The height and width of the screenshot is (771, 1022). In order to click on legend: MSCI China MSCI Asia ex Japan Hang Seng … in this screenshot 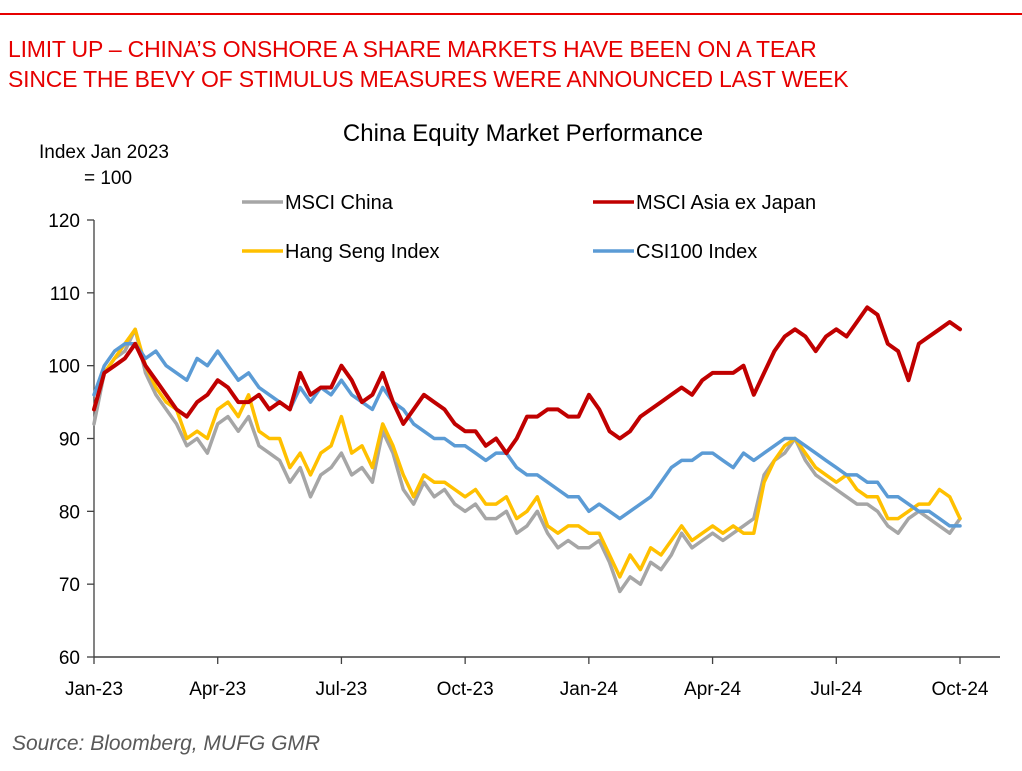, I will do `click(529, 227)`.